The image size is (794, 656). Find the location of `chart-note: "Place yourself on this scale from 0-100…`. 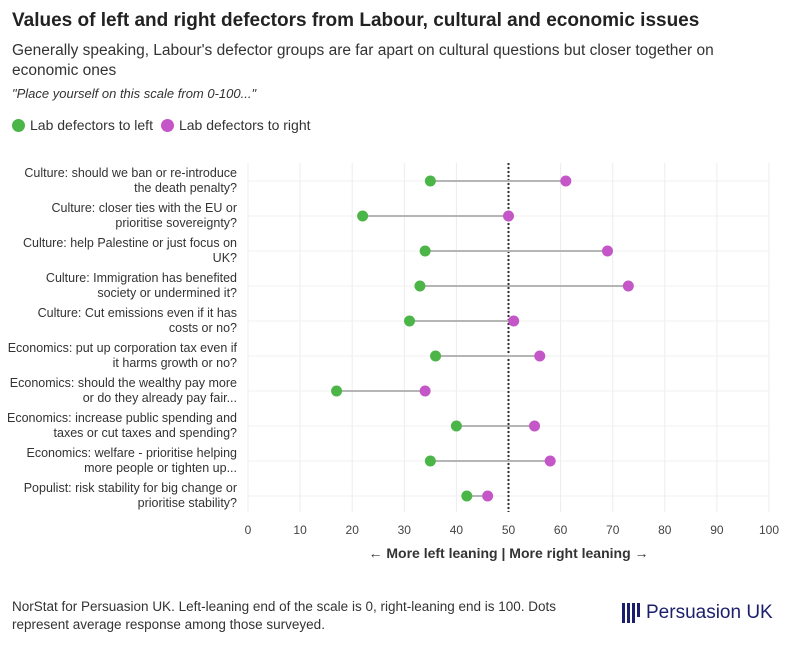

chart-note: "Place yourself on this scale from 0-100… is located at coordinates (134, 93).